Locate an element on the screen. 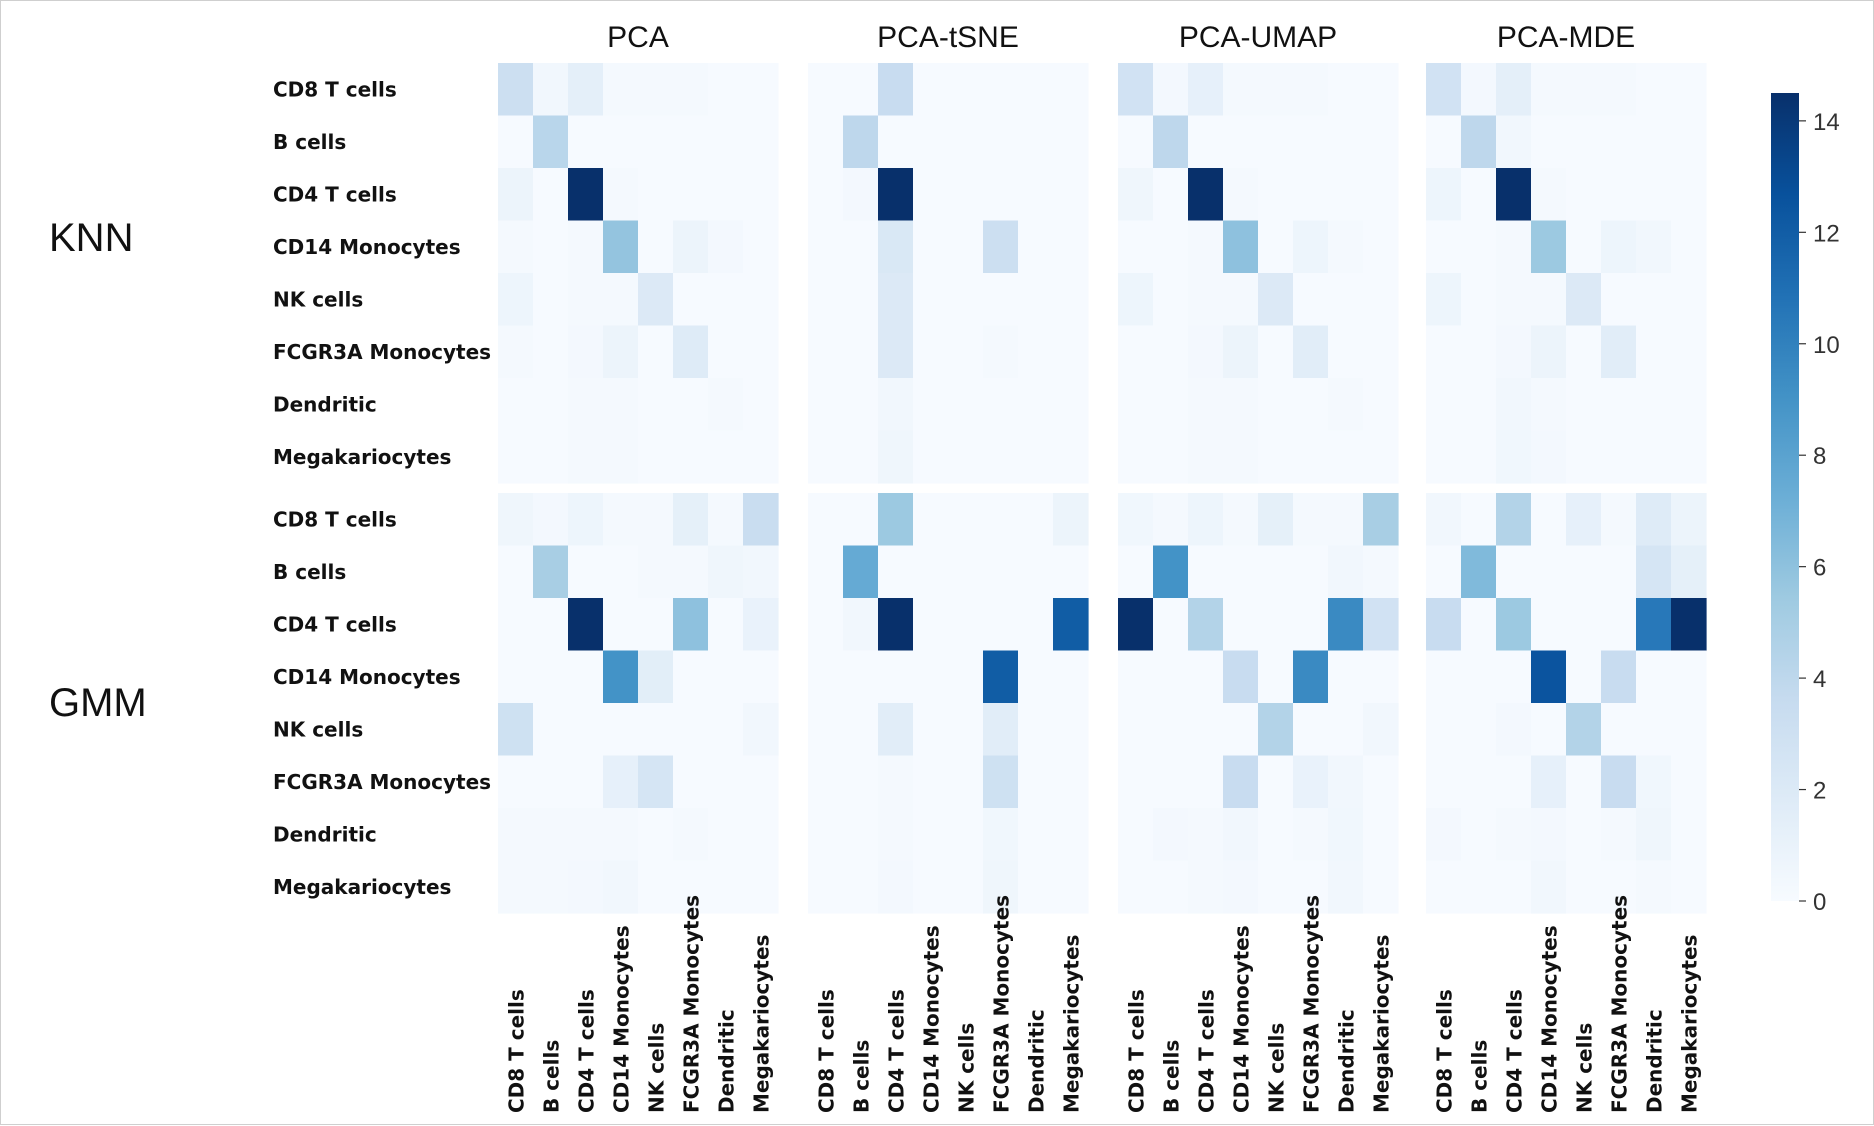  heatmap-panel-knn-pca-tsne is located at coordinates (948, 273).